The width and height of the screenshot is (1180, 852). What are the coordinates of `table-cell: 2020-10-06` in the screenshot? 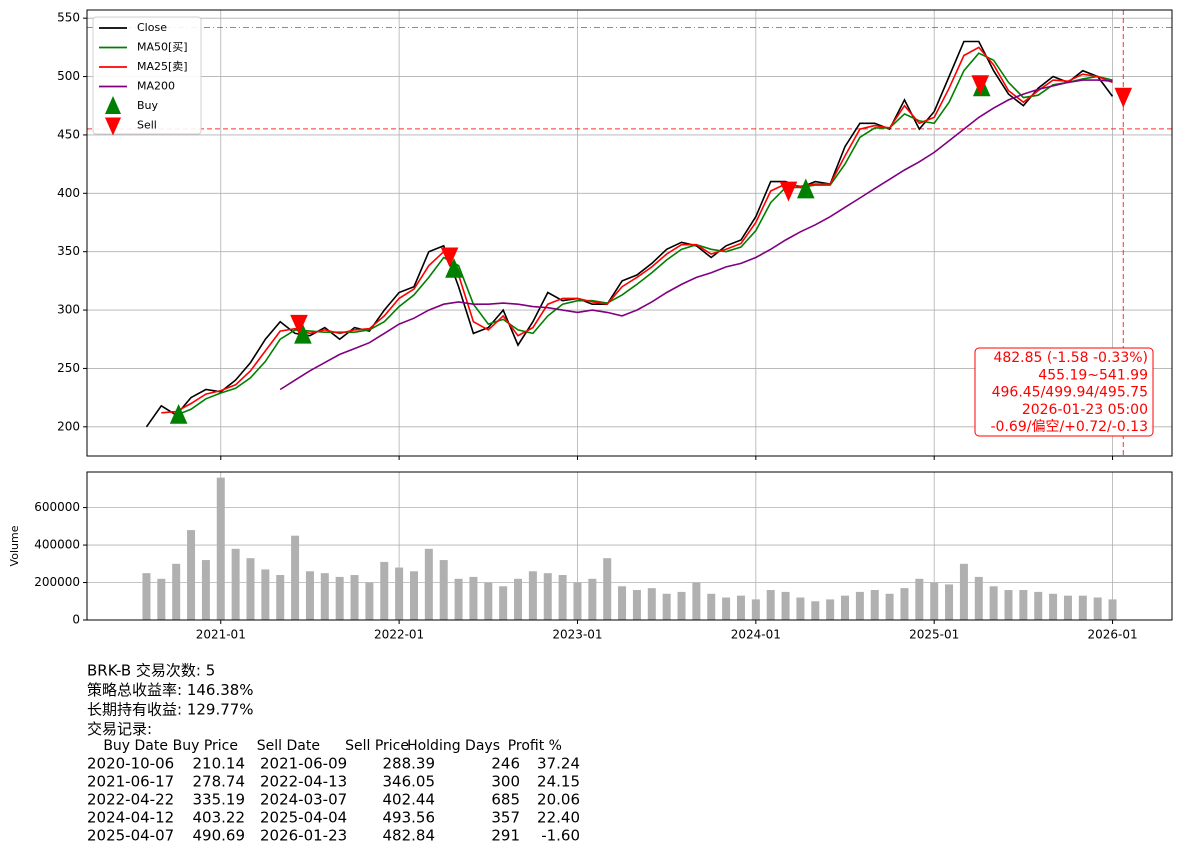 It's located at (130, 764).